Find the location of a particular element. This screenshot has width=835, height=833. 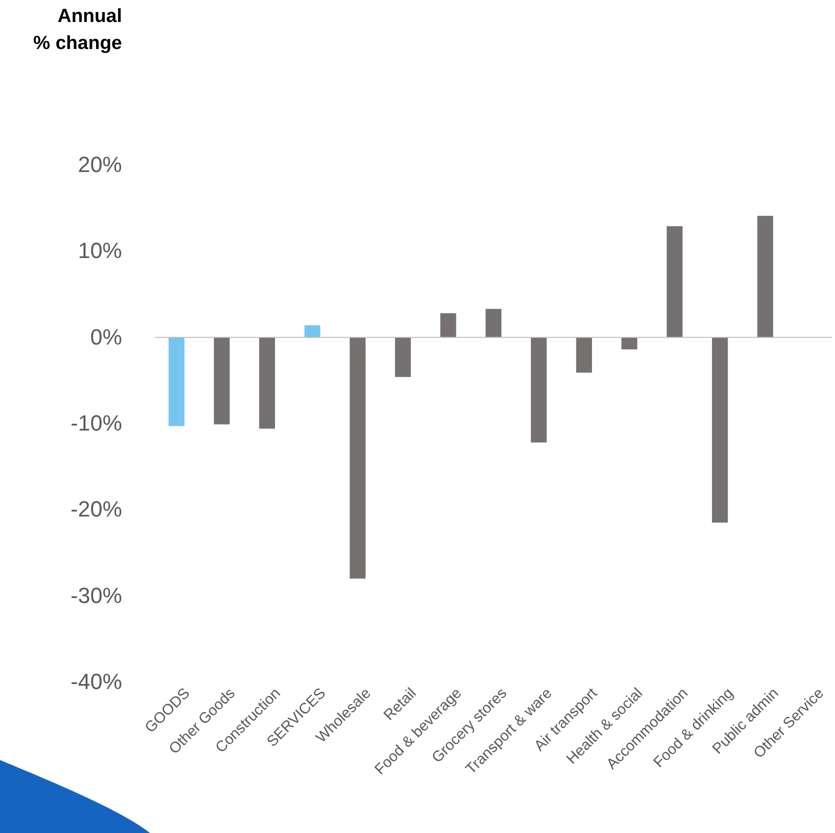

y-tick-label: -20% is located at coordinates (96, 509).